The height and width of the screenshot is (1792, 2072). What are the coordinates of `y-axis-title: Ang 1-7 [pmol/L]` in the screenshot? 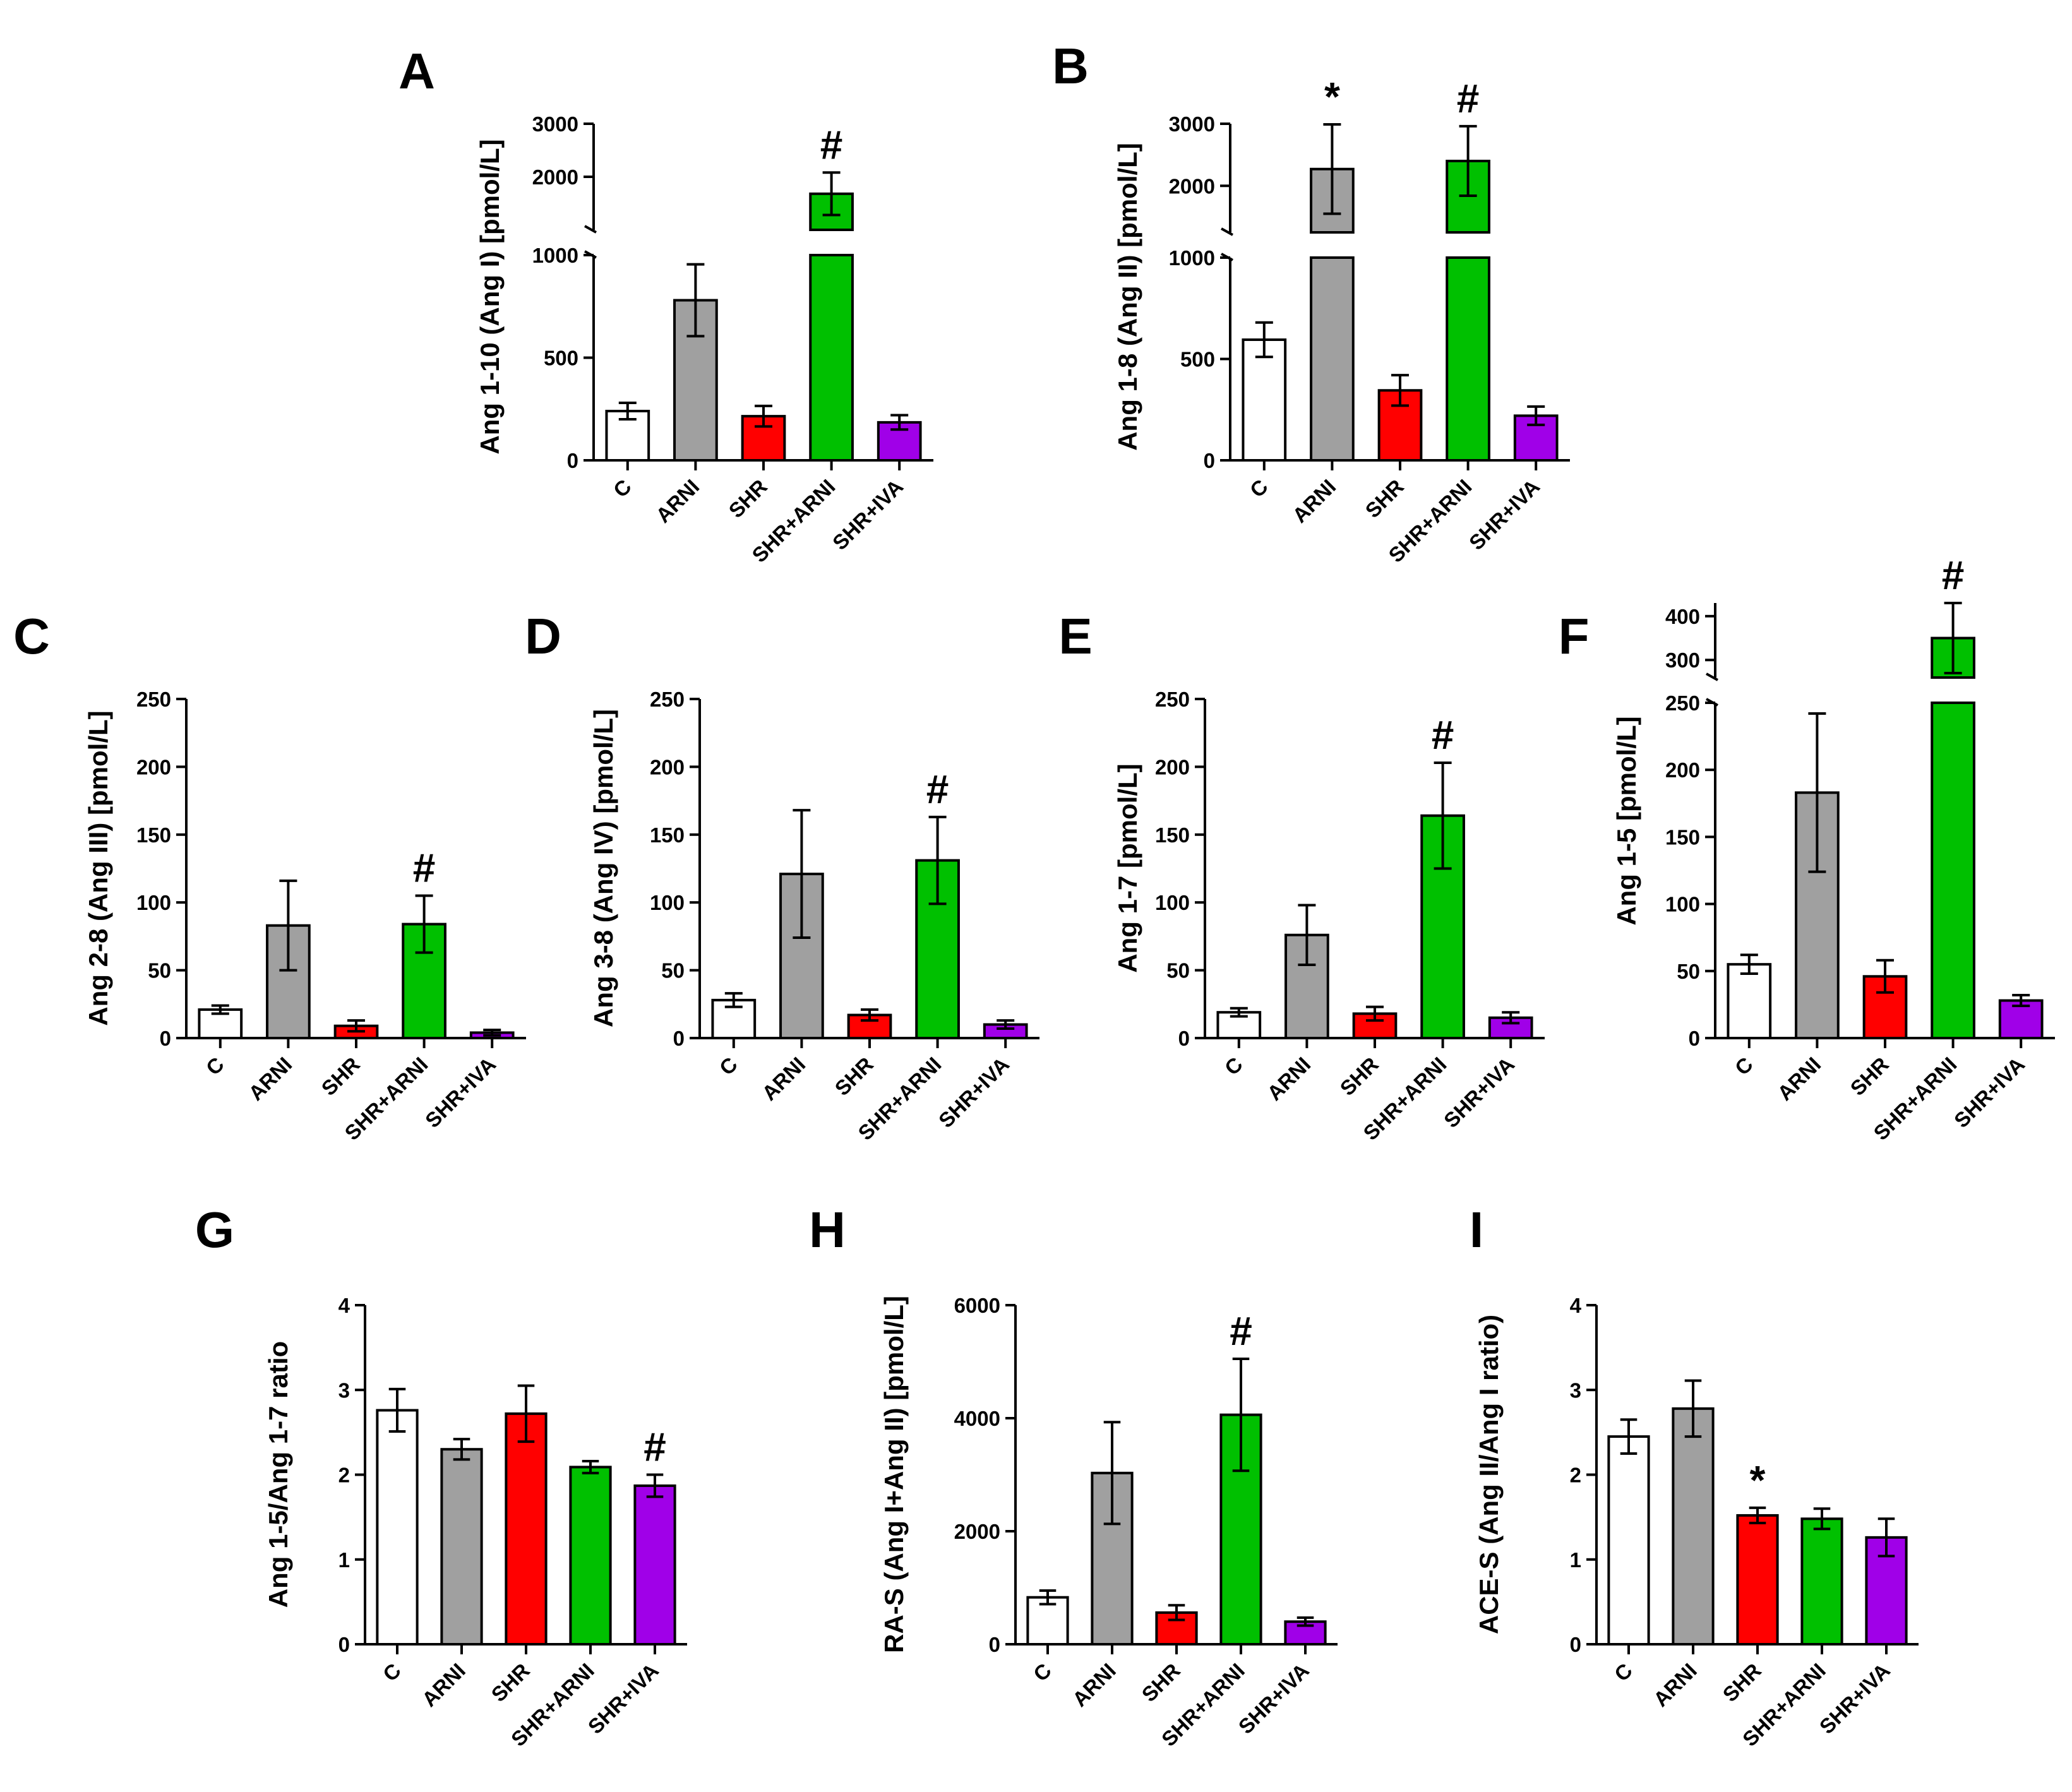 It's located at (1127, 867).